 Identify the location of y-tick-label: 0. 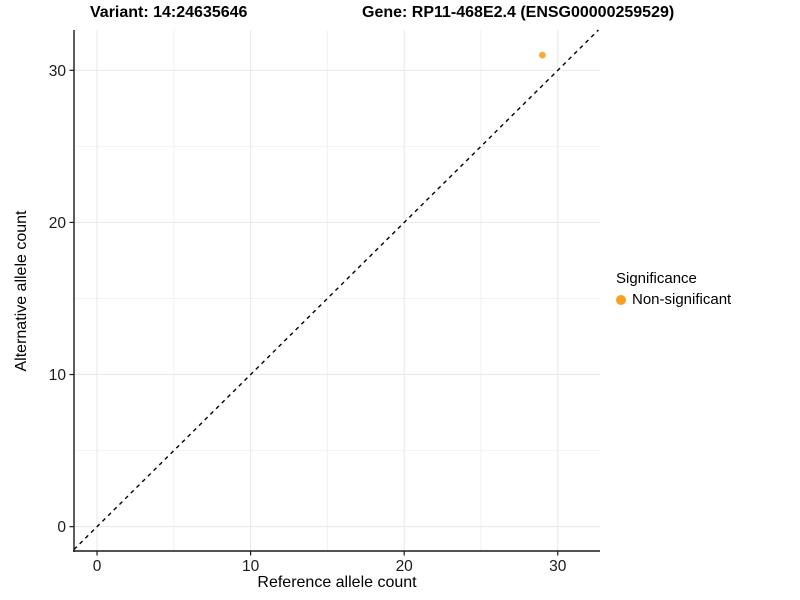
(61, 527).